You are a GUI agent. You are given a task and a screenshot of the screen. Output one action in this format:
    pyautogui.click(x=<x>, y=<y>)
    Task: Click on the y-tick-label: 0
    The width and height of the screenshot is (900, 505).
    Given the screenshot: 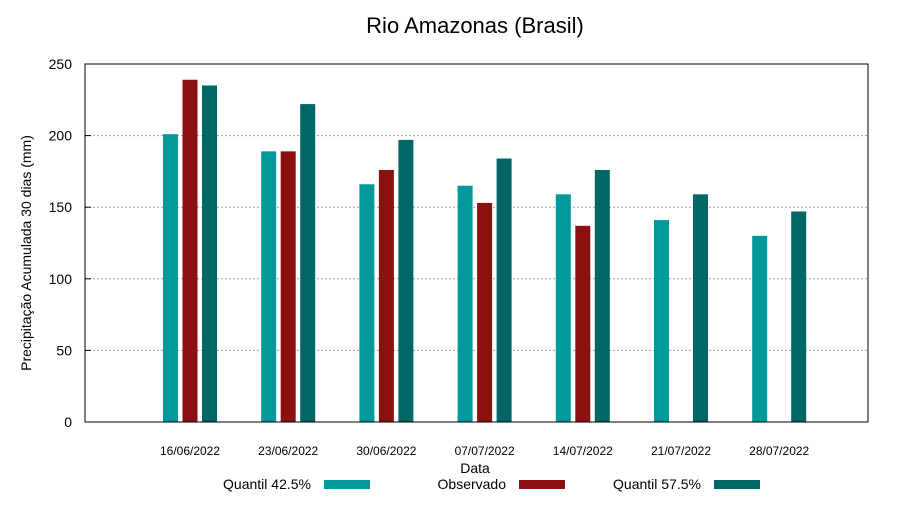 What is the action you would take?
    pyautogui.click(x=68, y=422)
    